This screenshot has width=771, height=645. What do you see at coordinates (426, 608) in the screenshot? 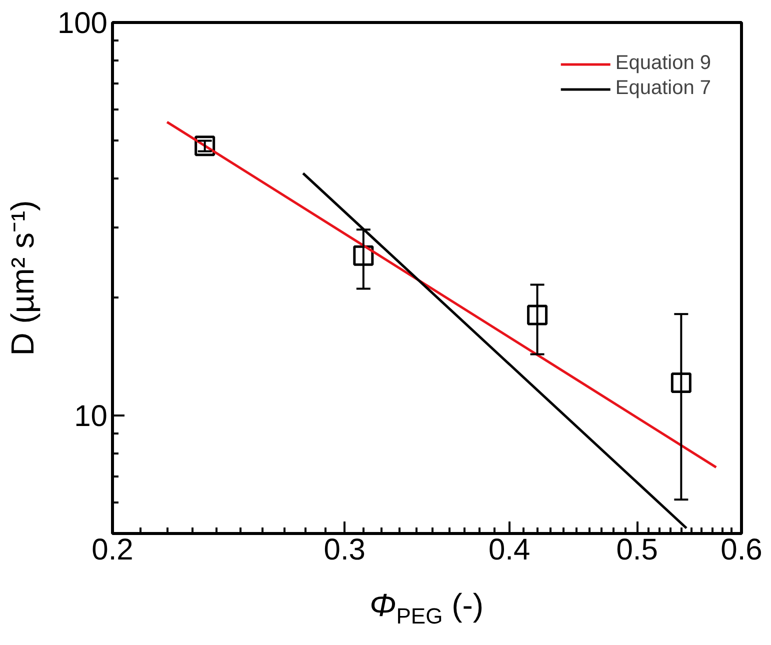
I see `x-axis-title: Φ$_{PEG}$ (-)` at bounding box center [426, 608].